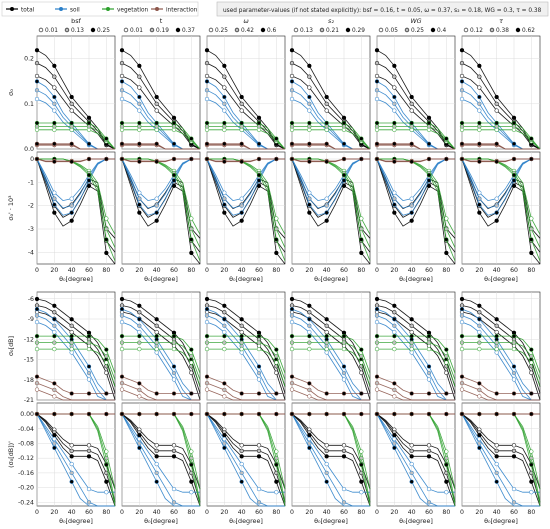 The image size is (550, 529). Describe the element at coordinates (157, 512) in the screenshot. I see `x-tick-label: 40` at that location.